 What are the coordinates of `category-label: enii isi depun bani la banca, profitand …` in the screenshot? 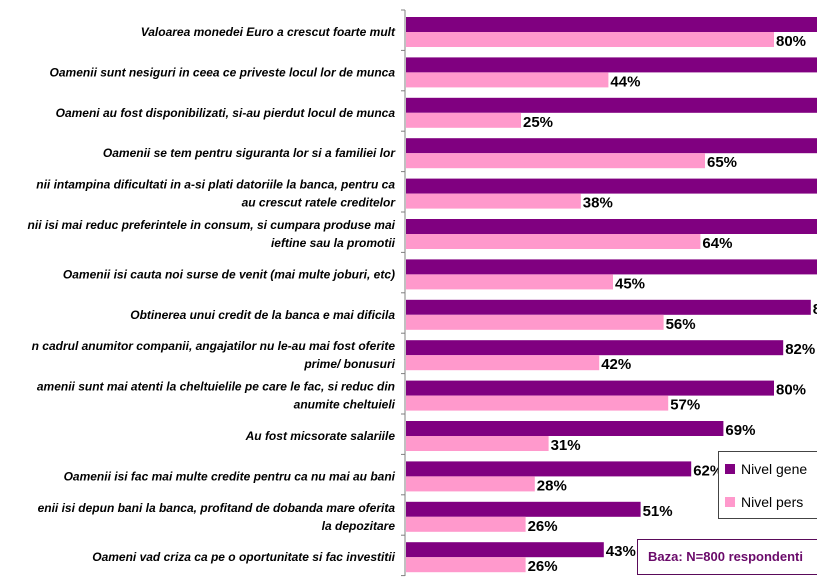 It's located at (217, 508).